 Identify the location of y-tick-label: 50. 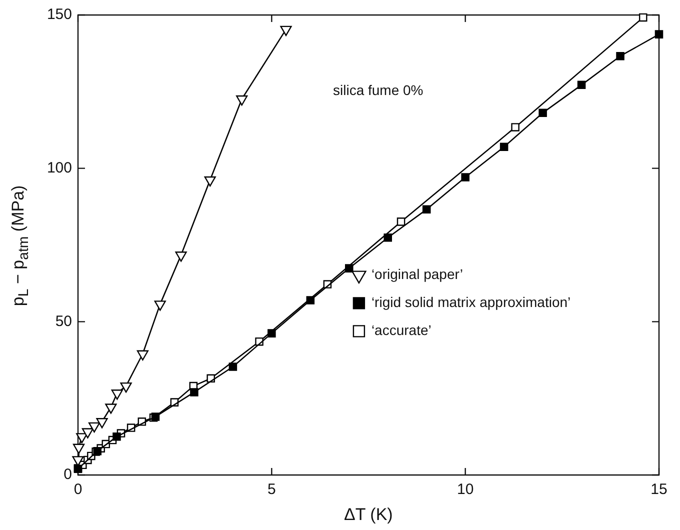
(63, 321).